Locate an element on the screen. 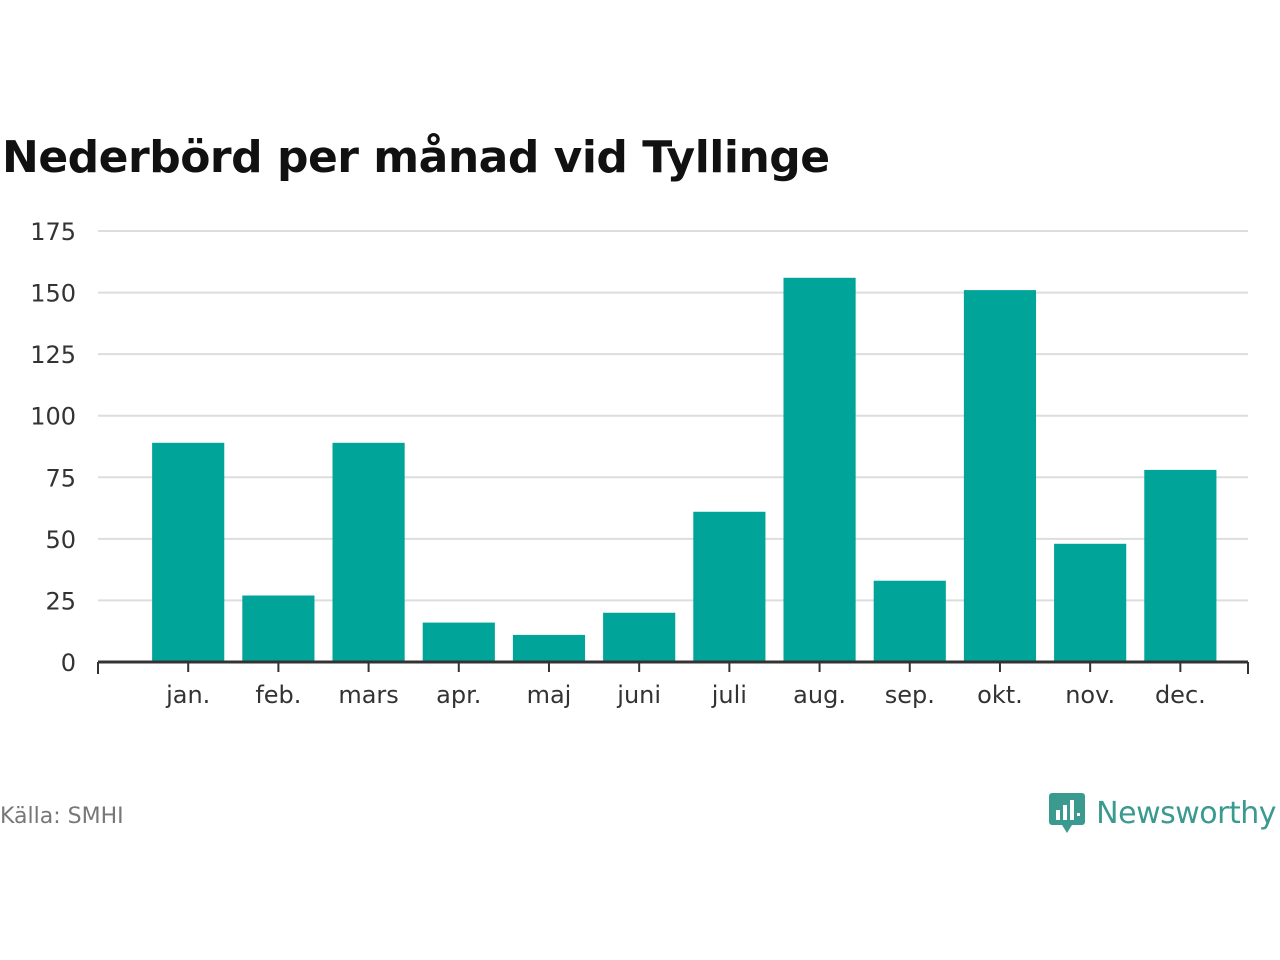 This screenshot has height=960, width=1280. brand-logo: Newsworthy is located at coordinates (1162, 813).